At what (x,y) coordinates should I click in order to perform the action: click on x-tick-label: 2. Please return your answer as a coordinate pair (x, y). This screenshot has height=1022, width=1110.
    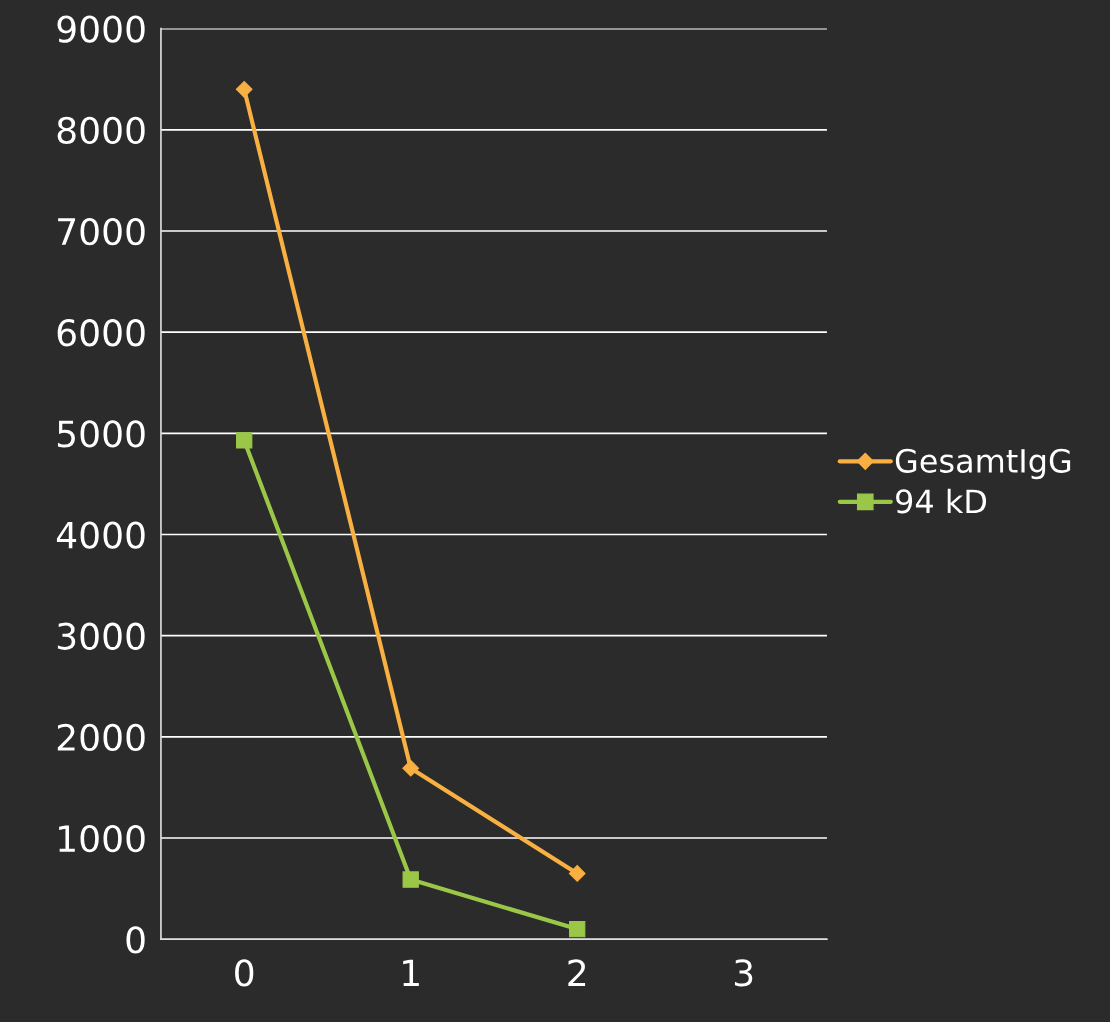
    Looking at the image, I should click on (577, 973).